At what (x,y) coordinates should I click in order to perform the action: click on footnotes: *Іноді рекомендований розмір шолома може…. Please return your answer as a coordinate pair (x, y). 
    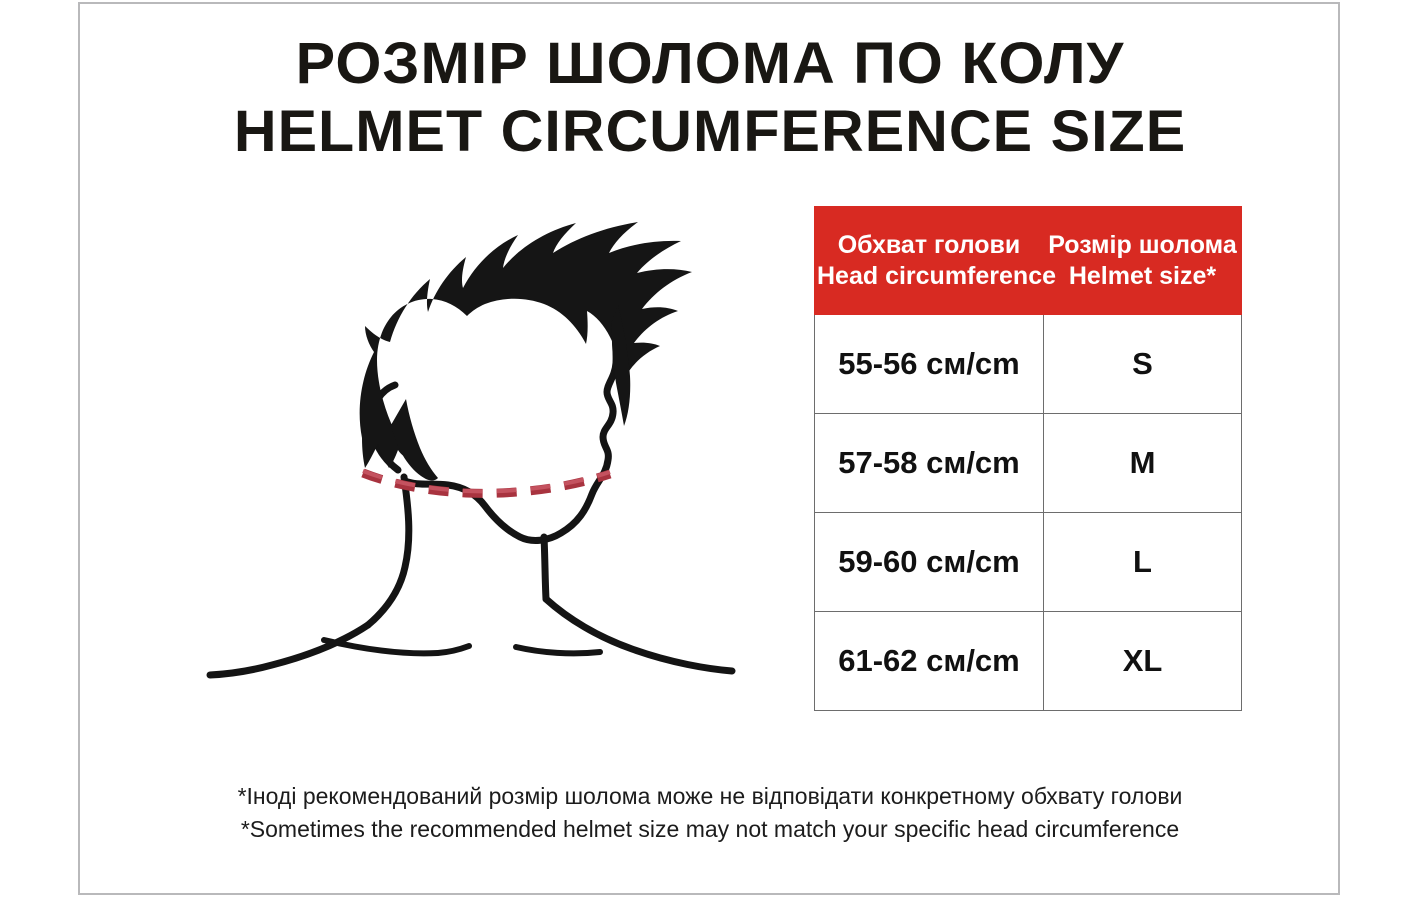
    Looking at the image, I should click on (710, 813).